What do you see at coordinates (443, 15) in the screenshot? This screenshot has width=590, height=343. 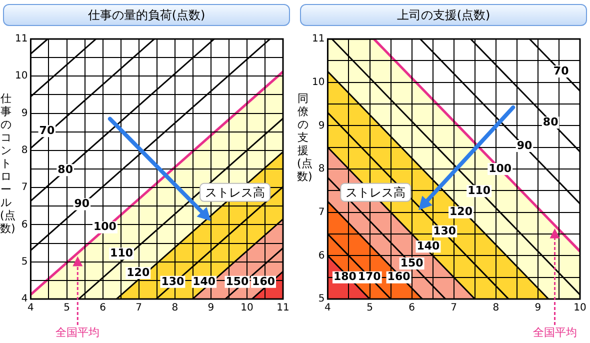 I see `chart-title: 上司の支援(点数)` at bounding box center [443, 15].